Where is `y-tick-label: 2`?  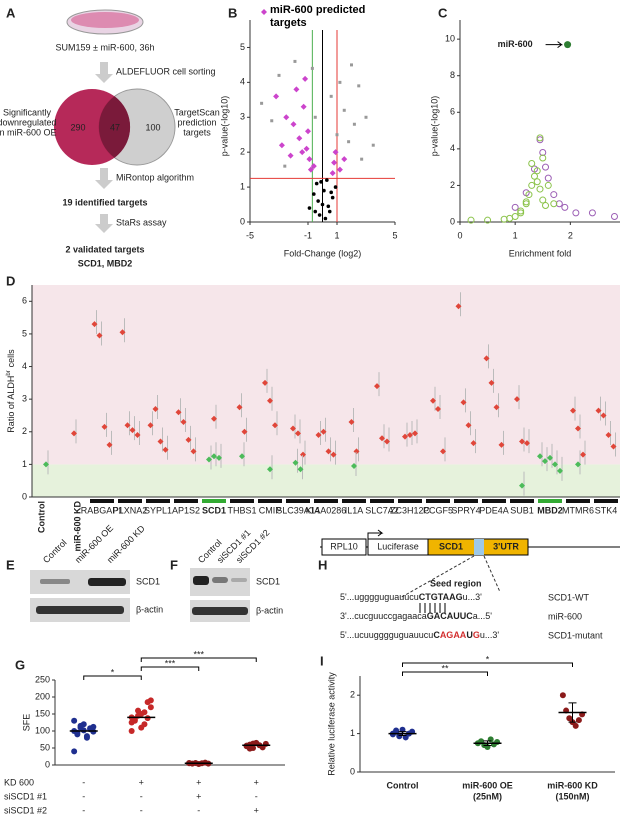 y-tick-label: 2 is located at coordinates (452, 185).